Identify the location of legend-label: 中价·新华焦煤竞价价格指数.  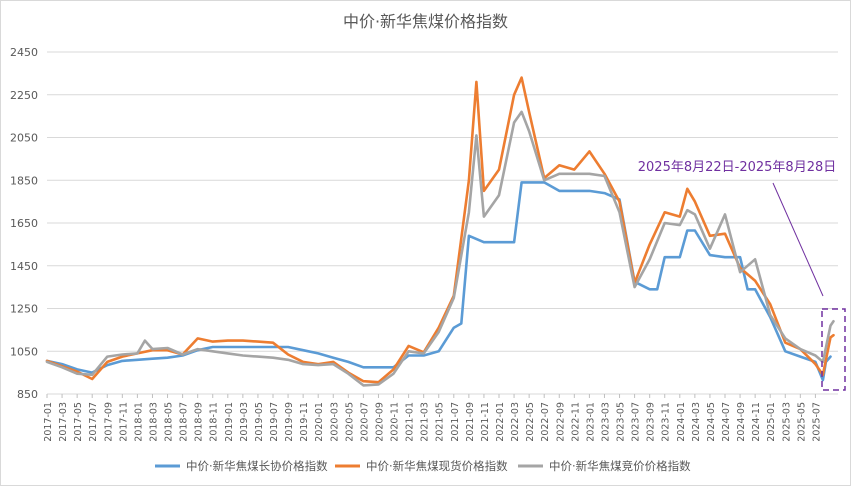
(620, 466).